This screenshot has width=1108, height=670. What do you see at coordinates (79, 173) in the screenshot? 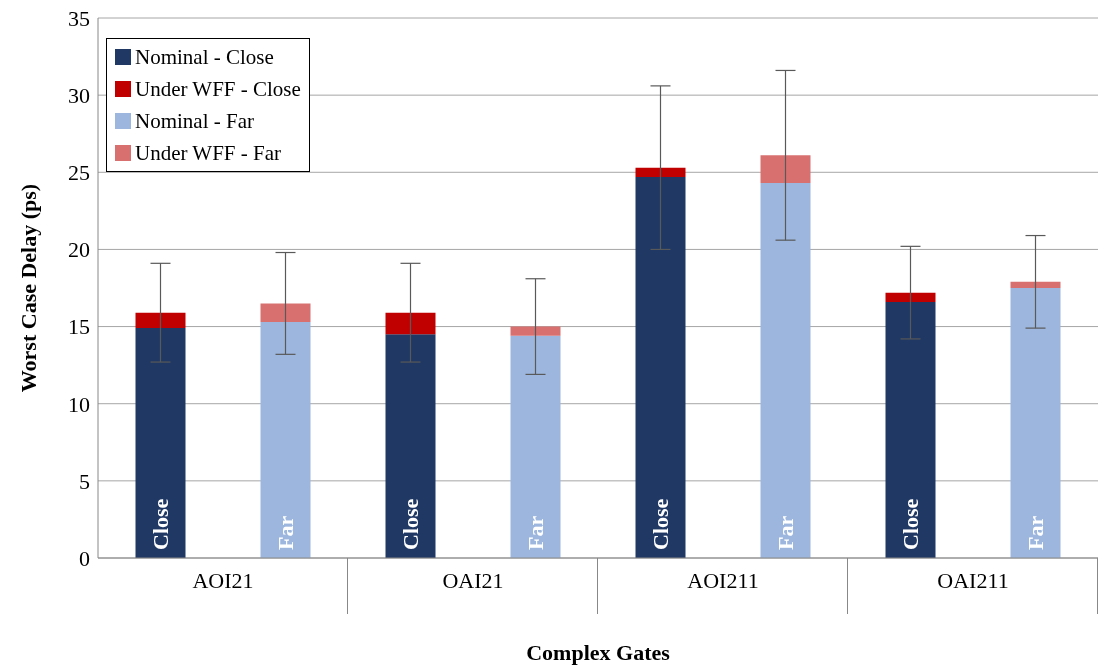
I see `y-tick-label: 25` at bounding box center [79, 173].